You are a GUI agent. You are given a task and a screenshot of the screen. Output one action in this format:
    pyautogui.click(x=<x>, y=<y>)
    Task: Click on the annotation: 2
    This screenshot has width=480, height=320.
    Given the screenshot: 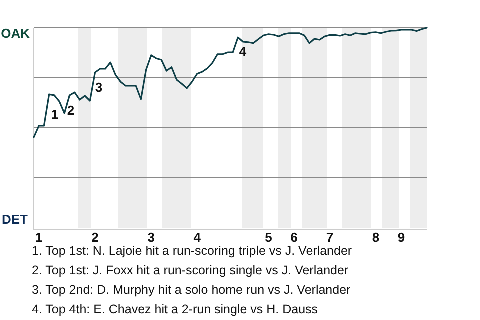 What is the action you would take?
    pyautogui.click(x=71, y=110)
    